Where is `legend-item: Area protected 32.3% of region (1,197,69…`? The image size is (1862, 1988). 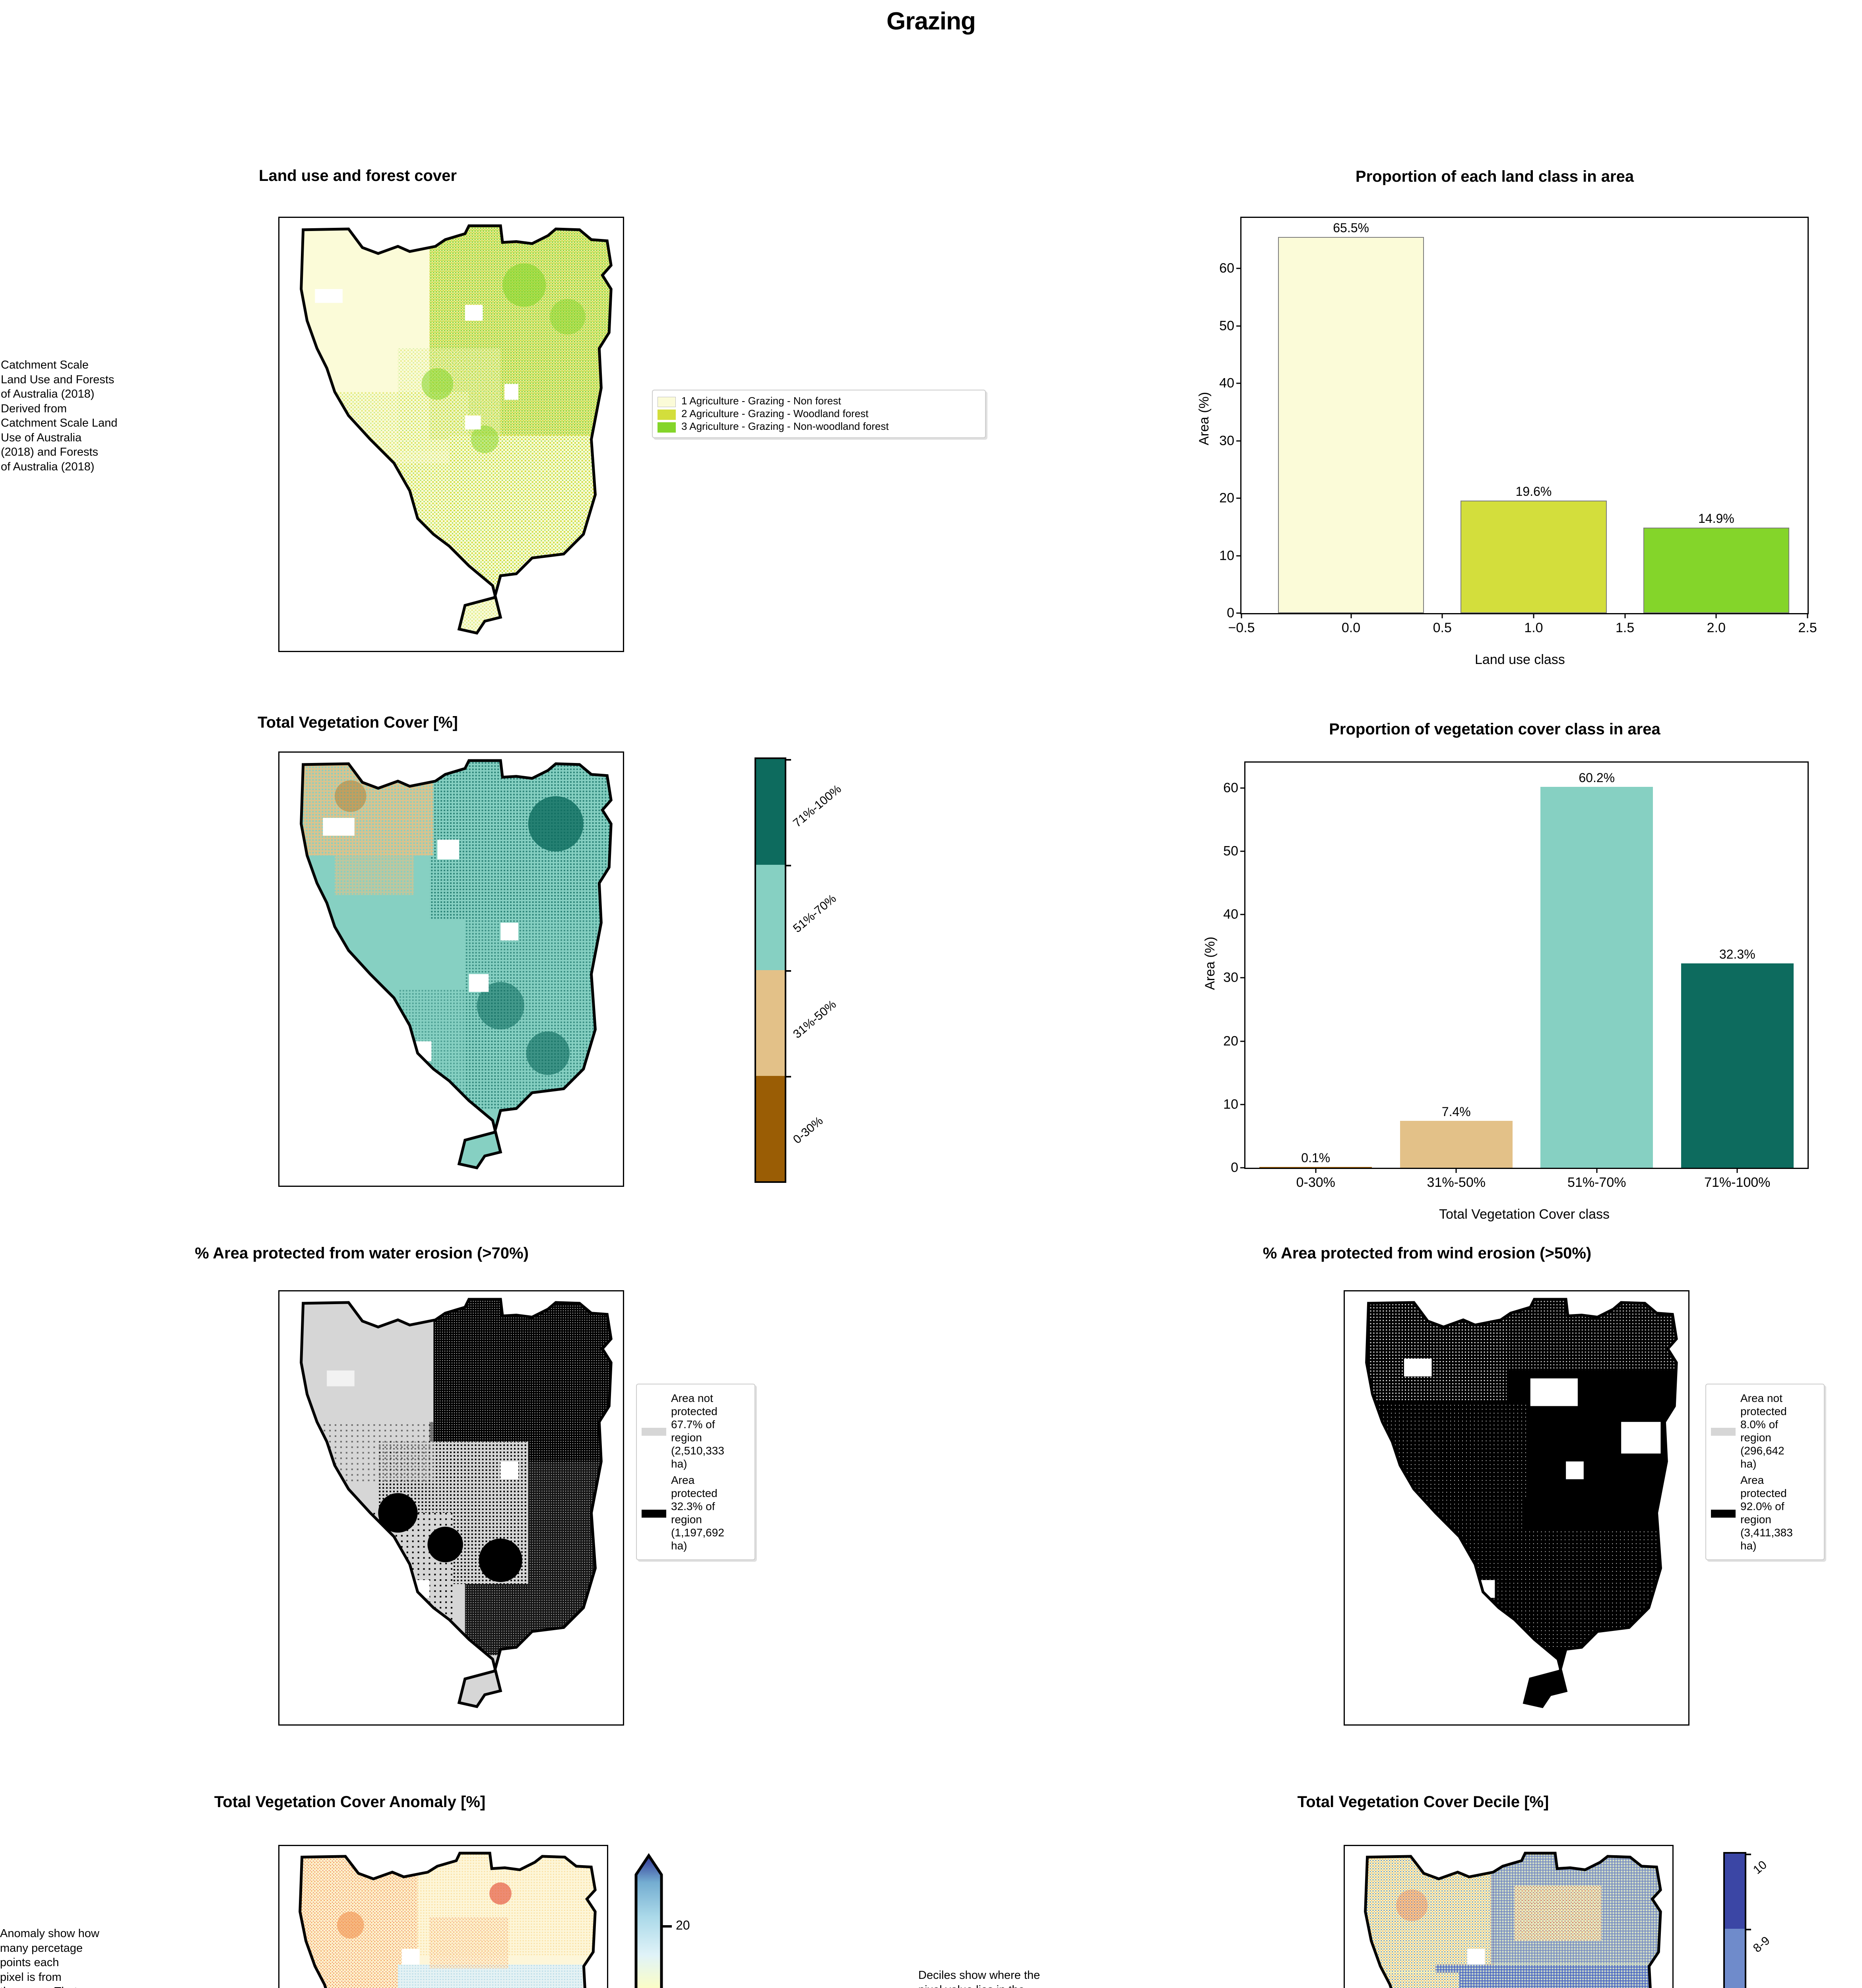
legend-item: Area protected 32.3% of region (1,197,69… is located at coordinates (696, 1513).